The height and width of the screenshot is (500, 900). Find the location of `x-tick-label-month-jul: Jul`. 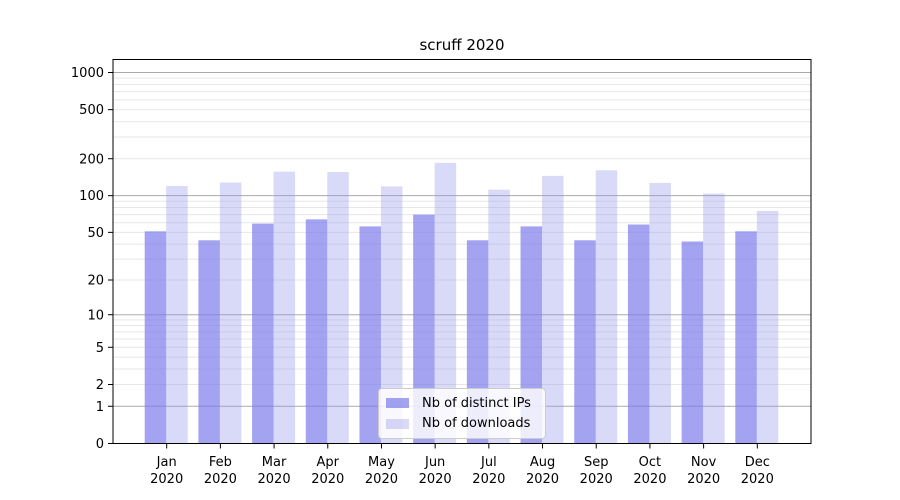

x-tick-label-month-jul: Jul is located at coordinates (488, 462).